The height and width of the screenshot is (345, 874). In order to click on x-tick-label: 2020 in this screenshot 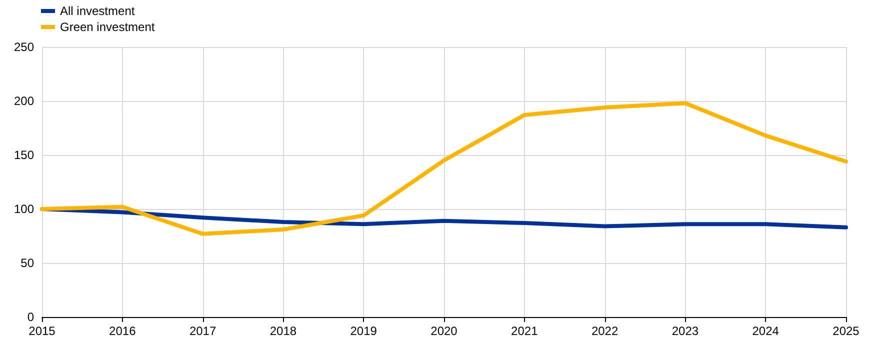, I will do `click(444, 331)`.